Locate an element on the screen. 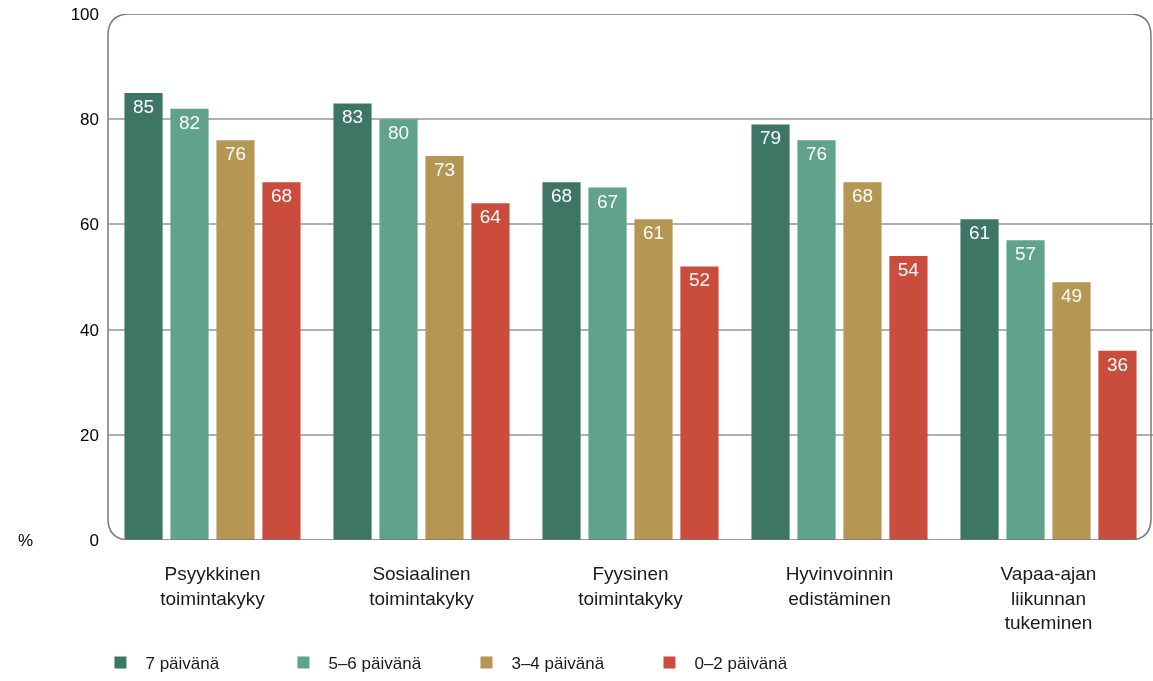 The width and height of the screenshot is (1153, 681). legend-label: 3–4 päivänä is located at coordinates (558, 664).